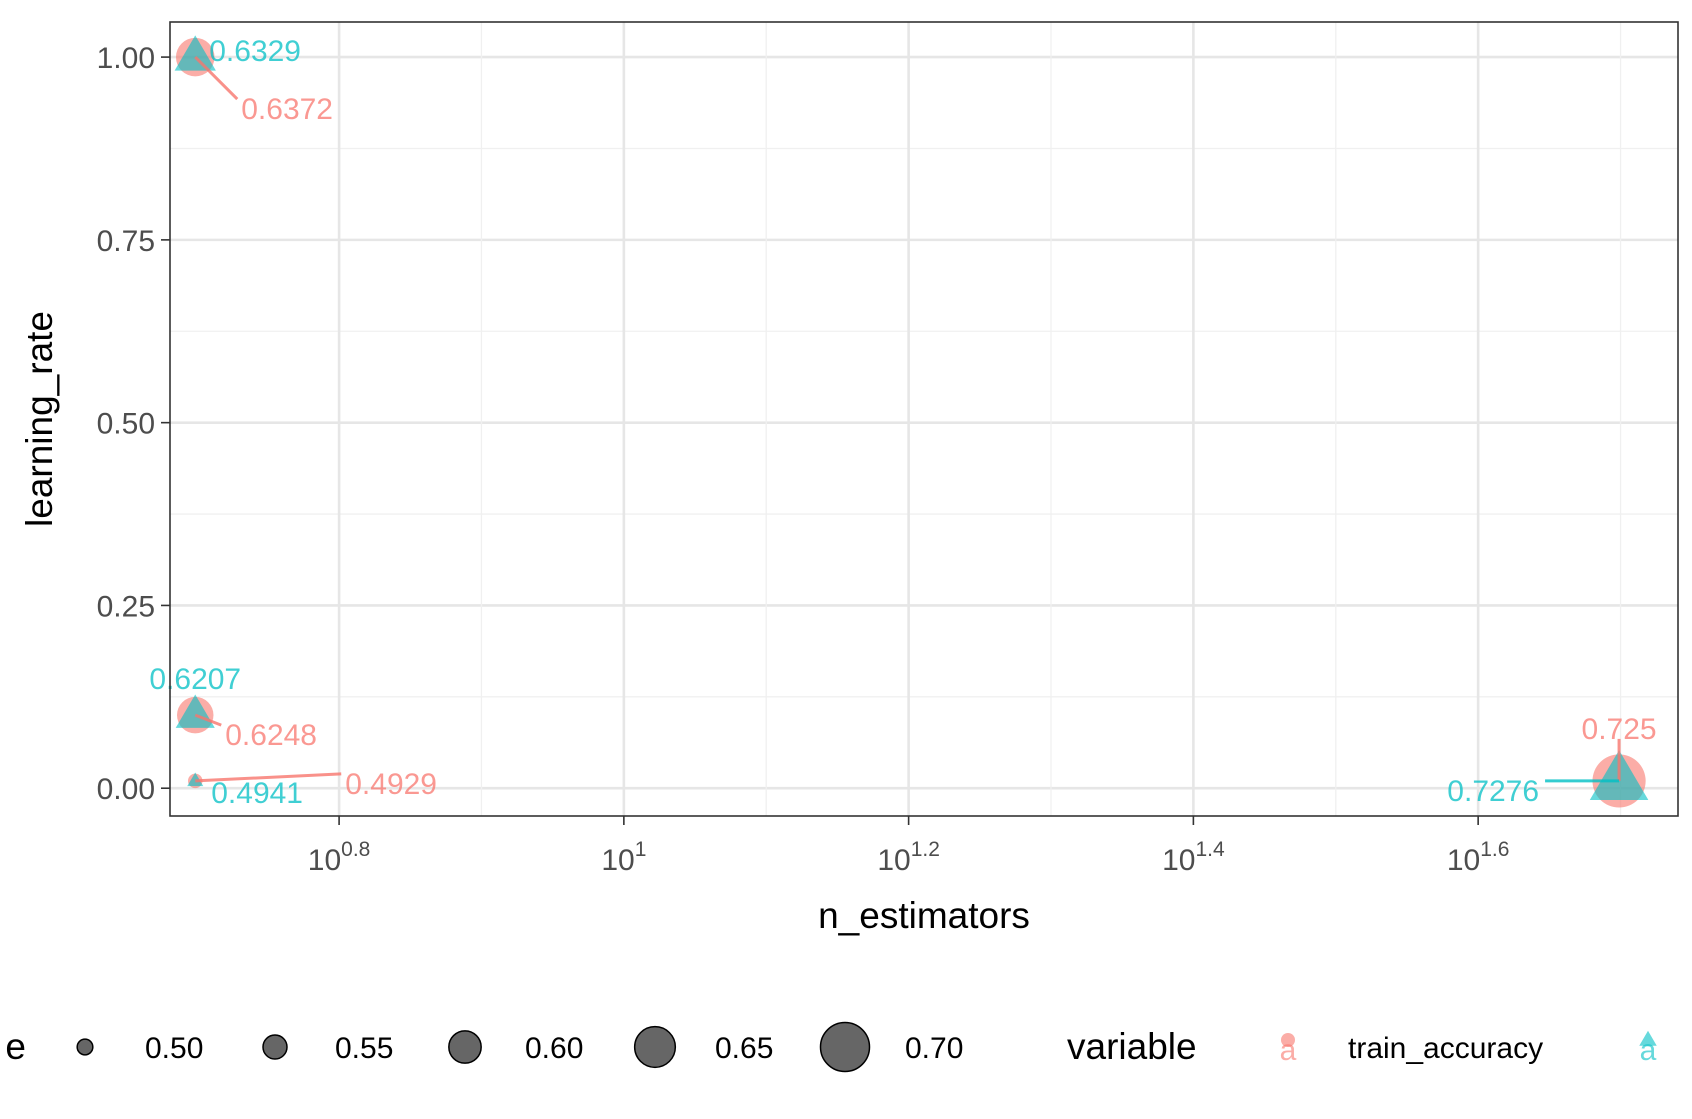  What do you see at coordinates (934, 1048) in the screenshot?
I see `size-legend-label: 0.70` at bounding box center [934, 1048].